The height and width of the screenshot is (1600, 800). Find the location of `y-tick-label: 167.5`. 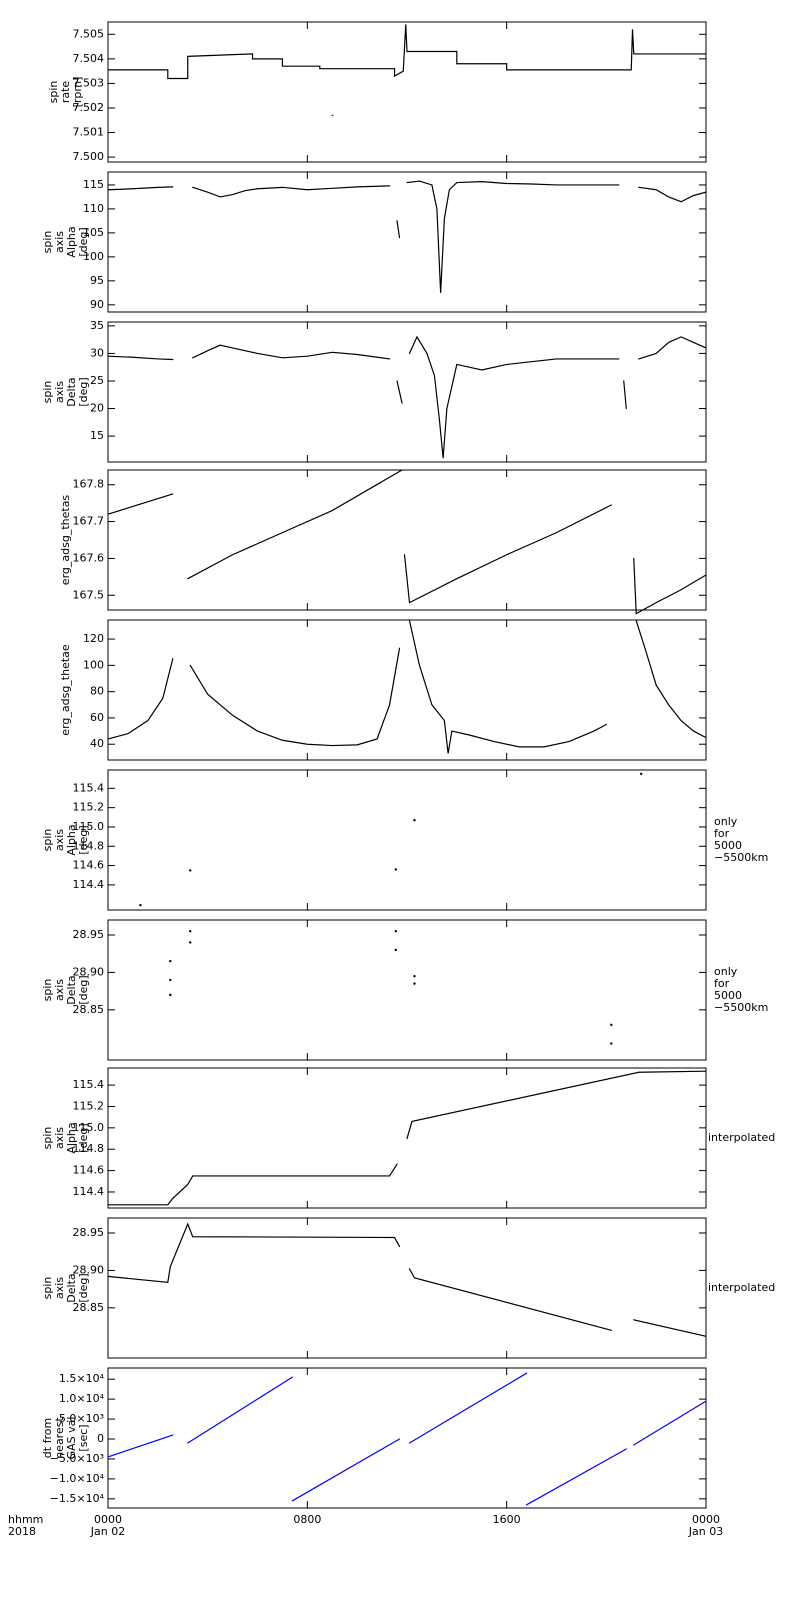

y-tick-label: 167.5 is located at coordinates (89, 594).